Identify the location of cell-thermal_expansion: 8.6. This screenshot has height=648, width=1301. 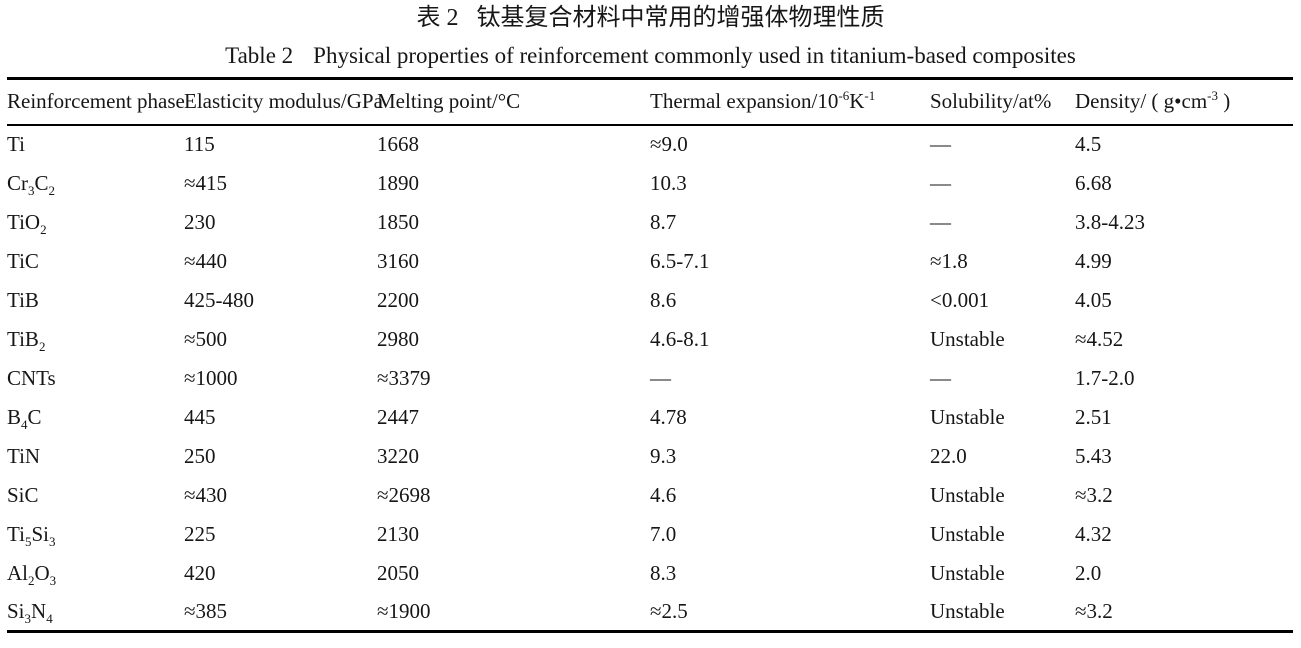
(663, 299).